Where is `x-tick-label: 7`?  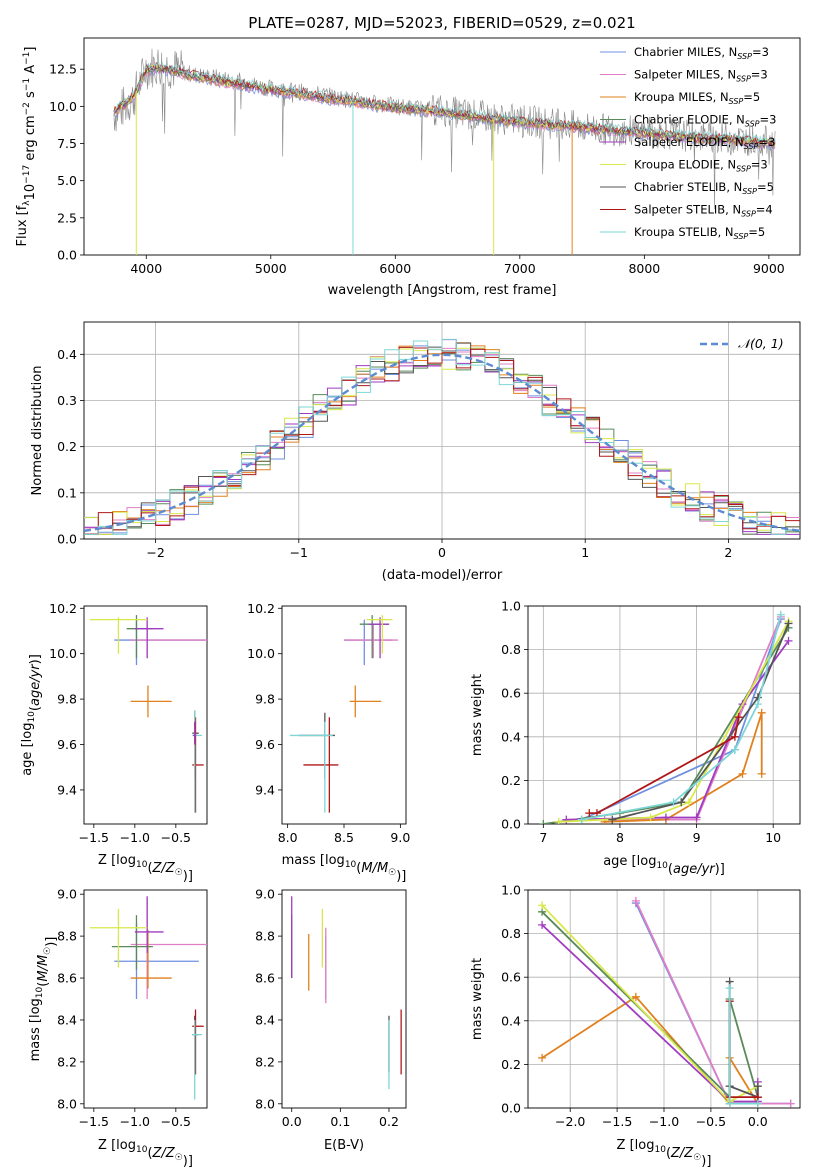 x-tick-label: 7 is located at coordinates (543, 837).